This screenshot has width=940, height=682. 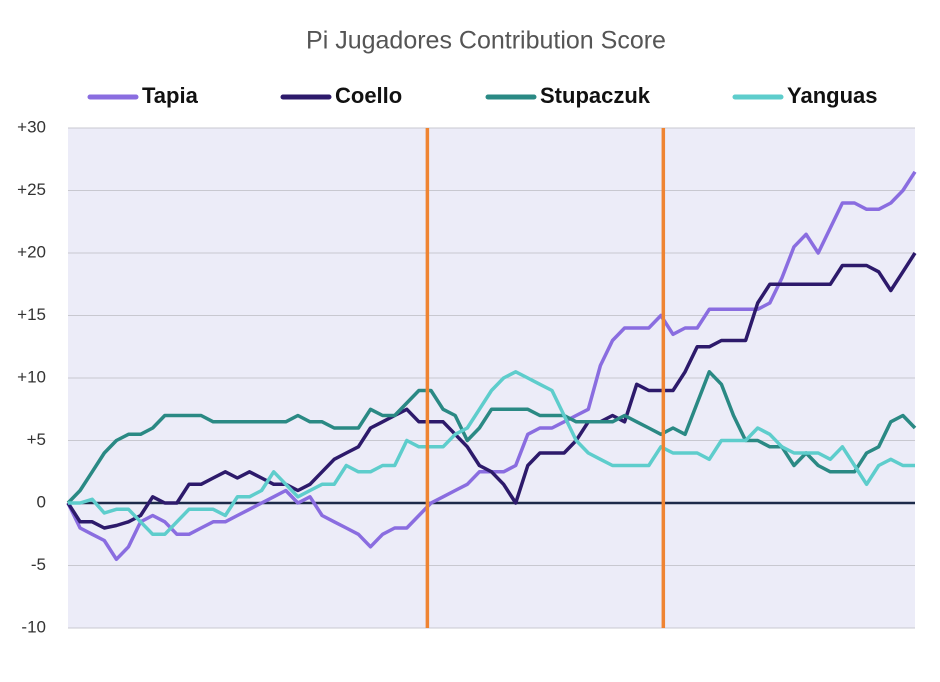 I want to click on y-tick-label: -10, so click(x=33, y=626).